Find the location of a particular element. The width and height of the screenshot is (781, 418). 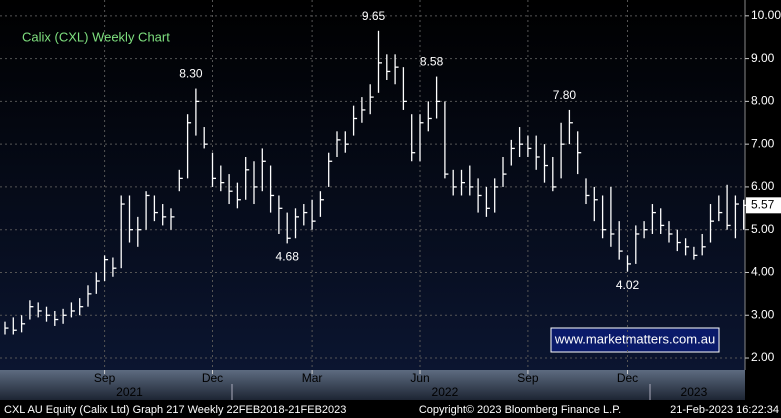

y-tick-label: 4.00 is located at coordinates (763, 272).